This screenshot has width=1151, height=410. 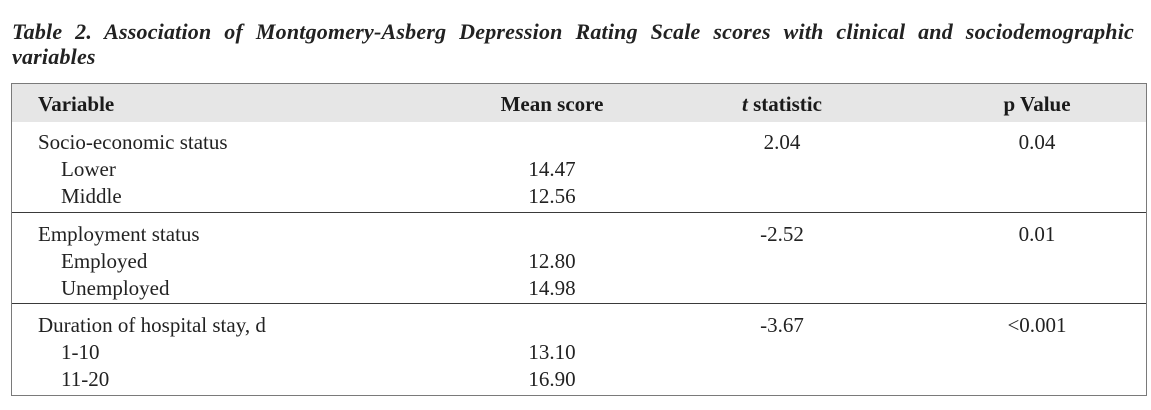 What do you see at coordinates (552, 352) in the screenshot?
I see `mean-score-value: 13.10` at bounding box center [552, 352].